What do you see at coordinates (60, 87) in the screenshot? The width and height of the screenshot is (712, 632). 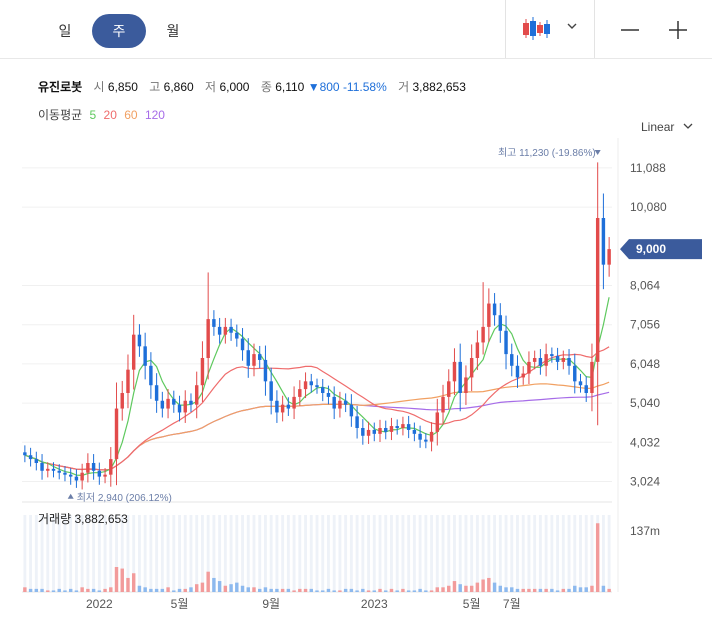 I see `stock-name: 유진로봇` at bounding box center [60, 87].